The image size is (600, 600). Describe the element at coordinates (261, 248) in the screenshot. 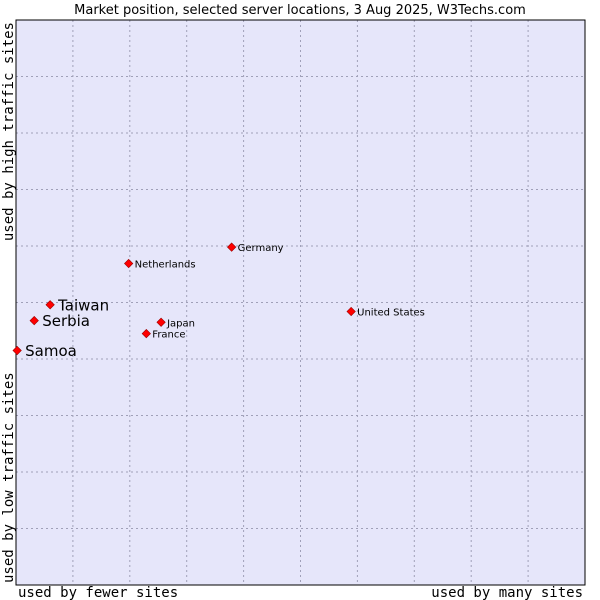

I see `point-label: Germany` at that location.